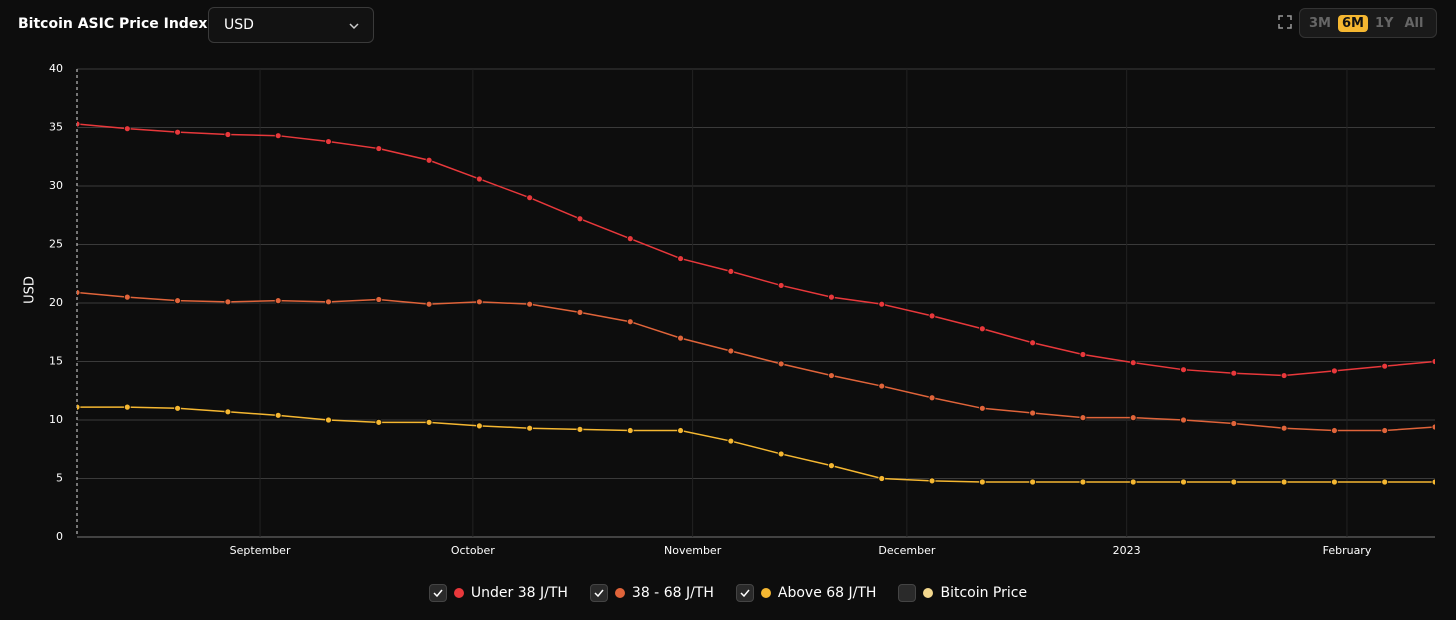 The height and width of the screenshot is (620, 1456). I want to click on legend-item: 38 - 68 J/TH, so click(651, 593).